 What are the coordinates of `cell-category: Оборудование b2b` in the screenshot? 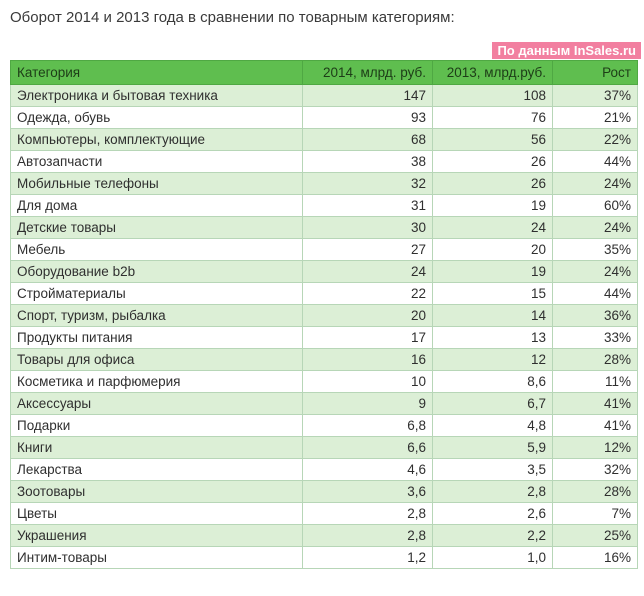 It's located at (156, 271).